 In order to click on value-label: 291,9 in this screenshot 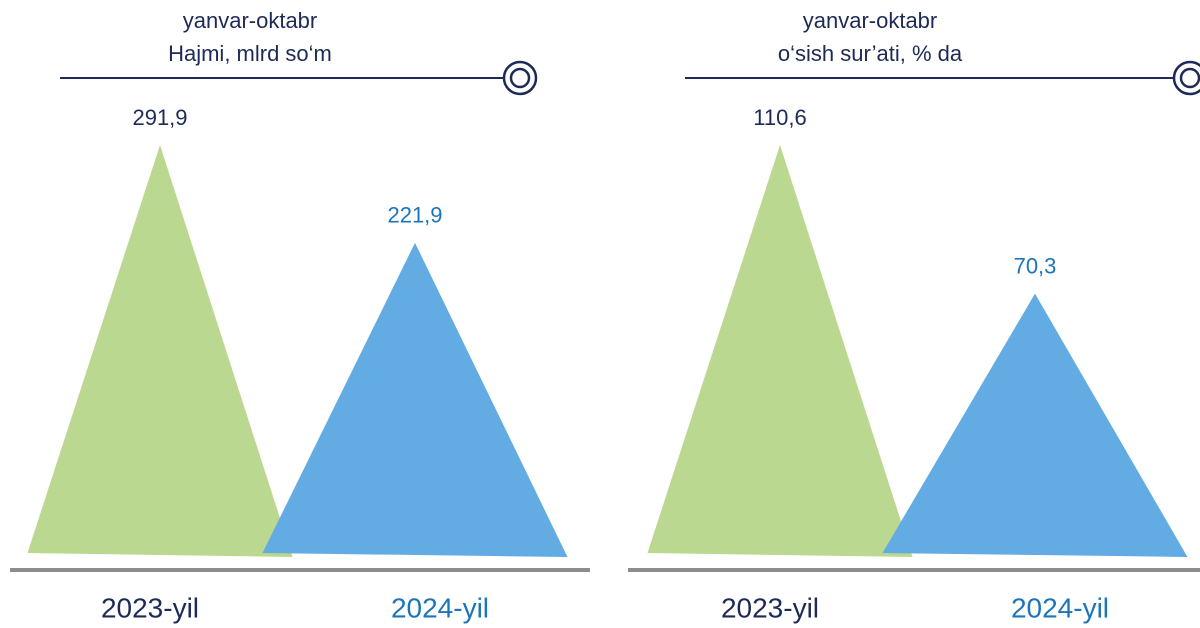, I will do `click(159, 117)`.